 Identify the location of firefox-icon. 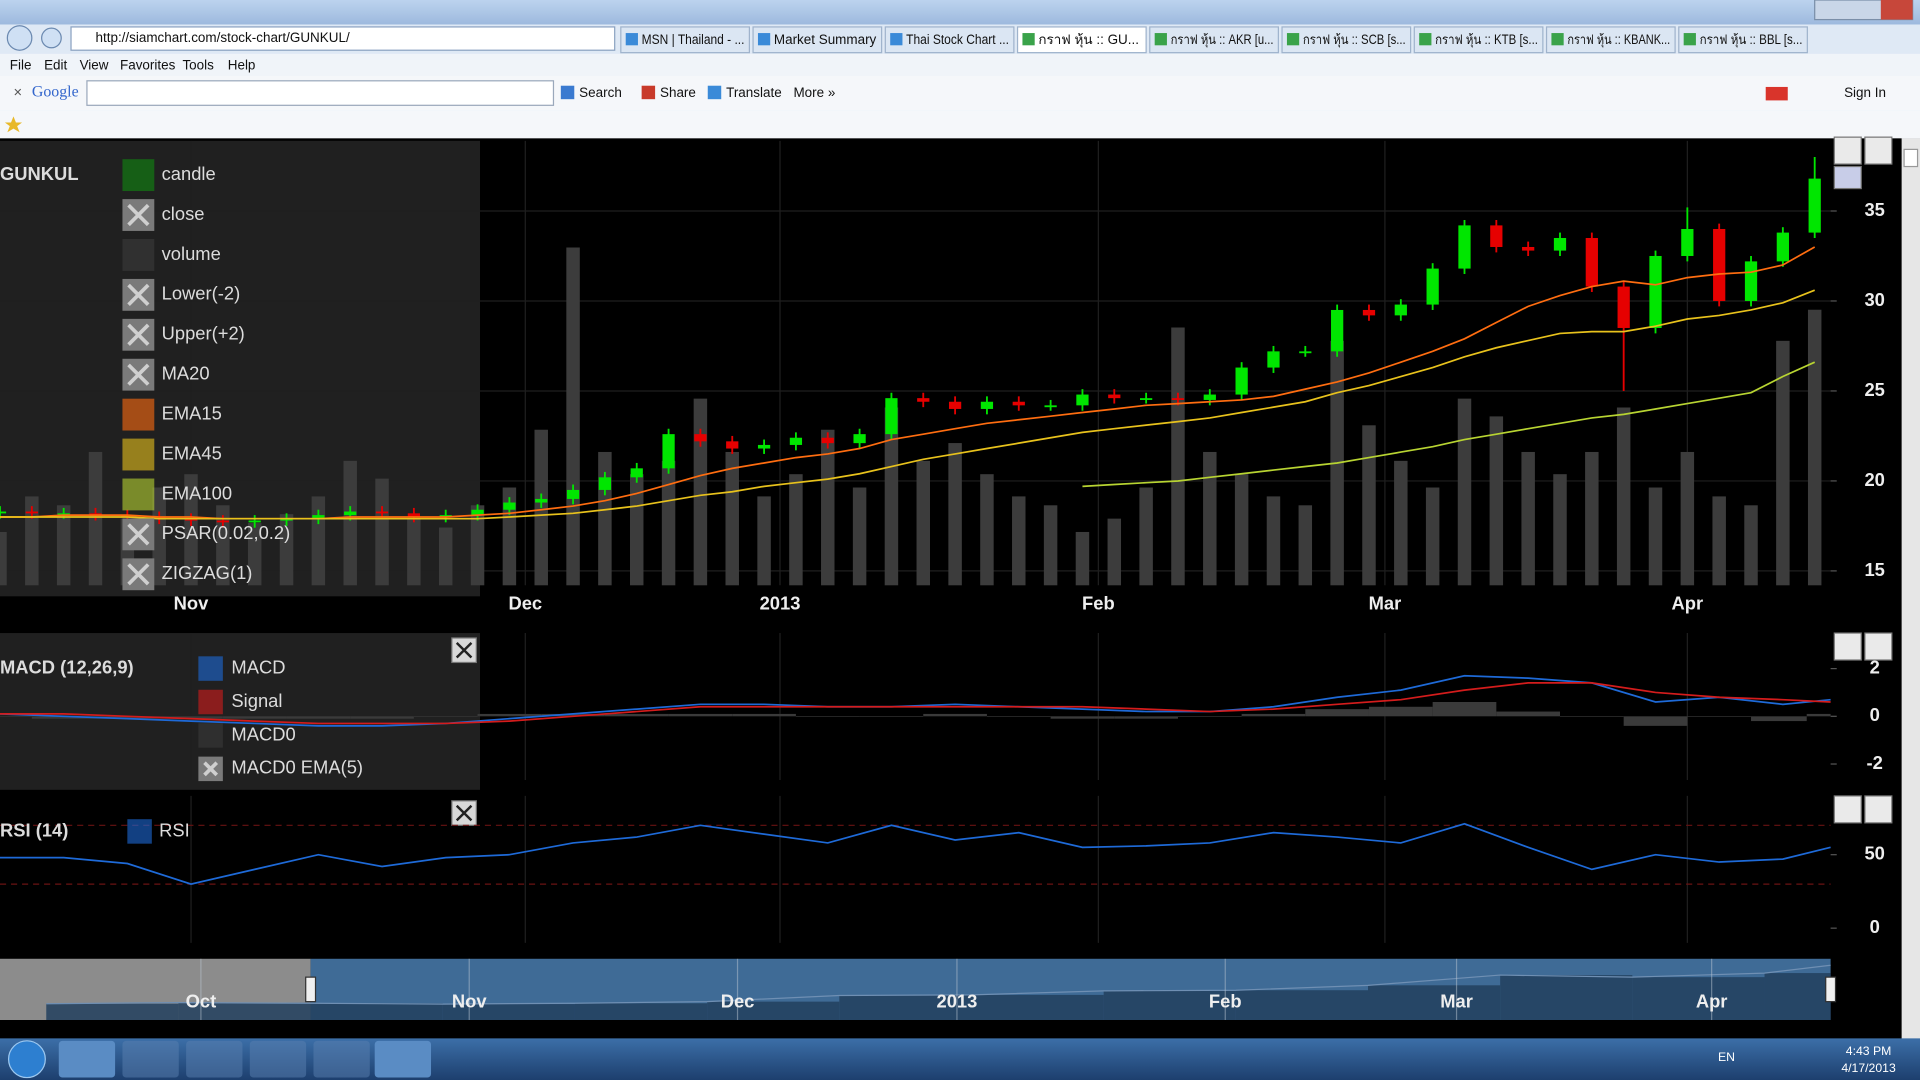
(150, 1059).